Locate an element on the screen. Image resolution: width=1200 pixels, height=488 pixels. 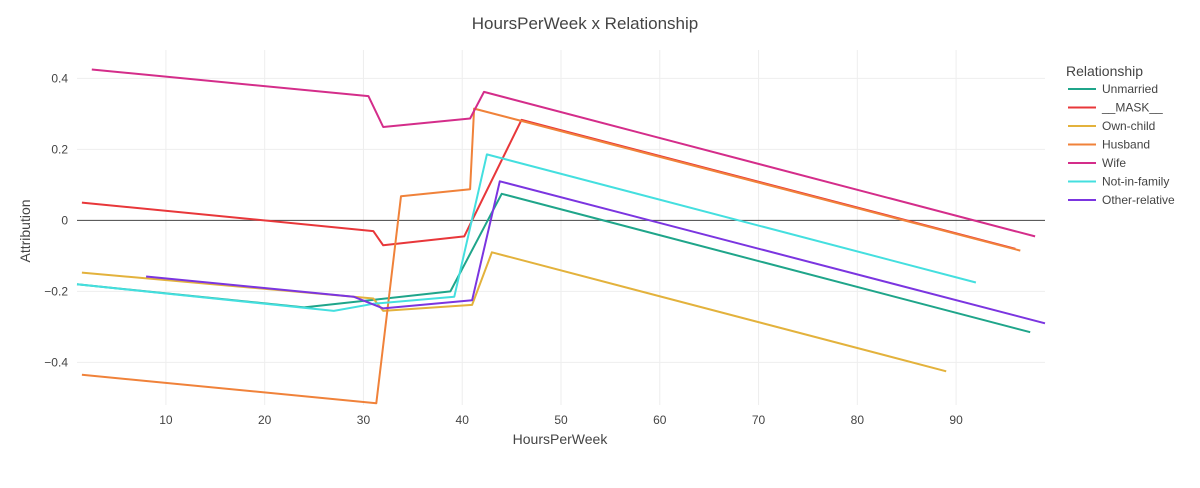
legend-item: Other-relative is located at coordinates (1121, 200).